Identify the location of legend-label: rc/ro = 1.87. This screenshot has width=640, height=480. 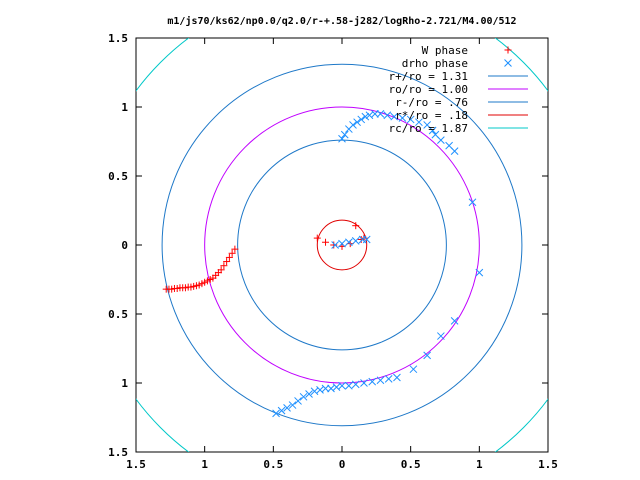
(428, 128).